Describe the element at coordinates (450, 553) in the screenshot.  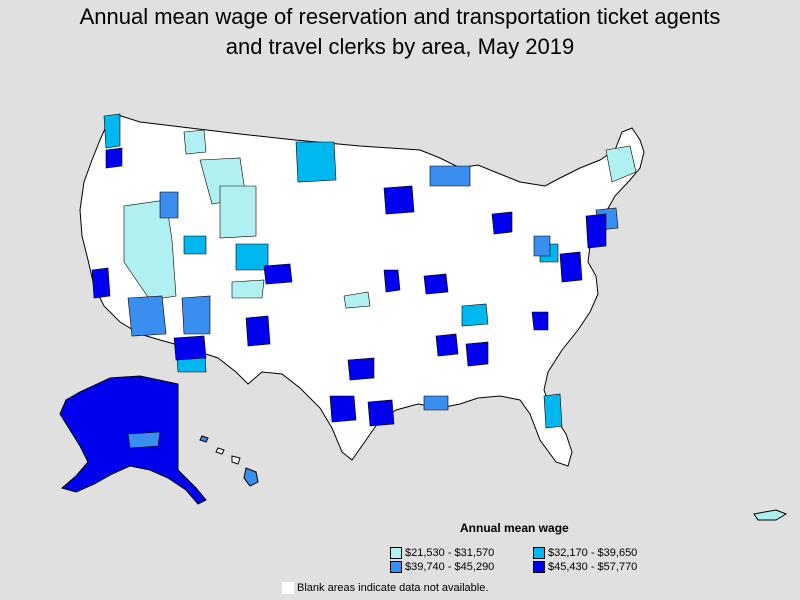
I see `legend-label-1: $21,530 - $31,570` at that location.